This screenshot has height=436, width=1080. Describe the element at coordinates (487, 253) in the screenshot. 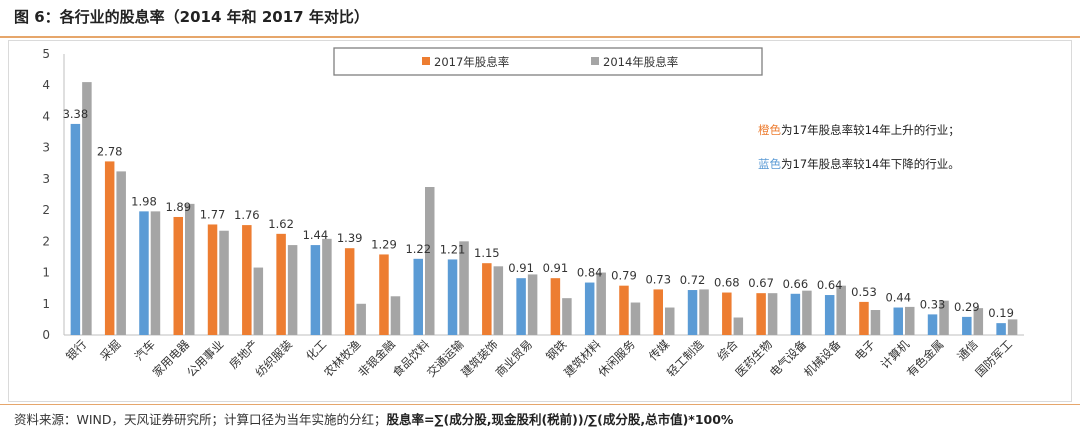

I see `data-label: 1.15` at that location.